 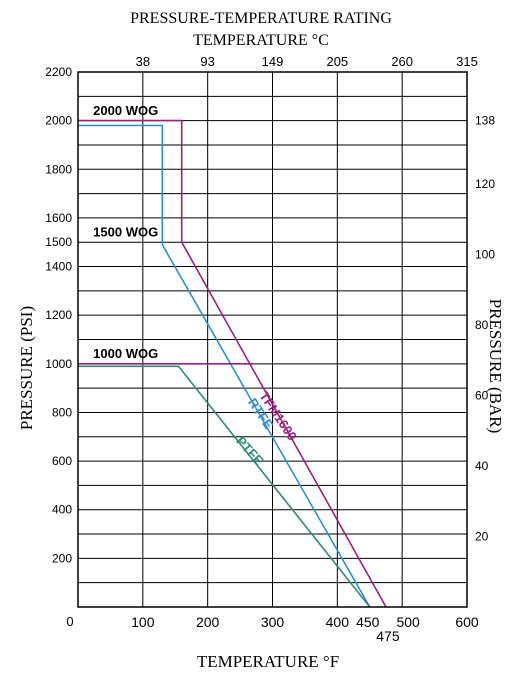 I want to click on y-tick-label: 1500, so click(x=58, y=242).